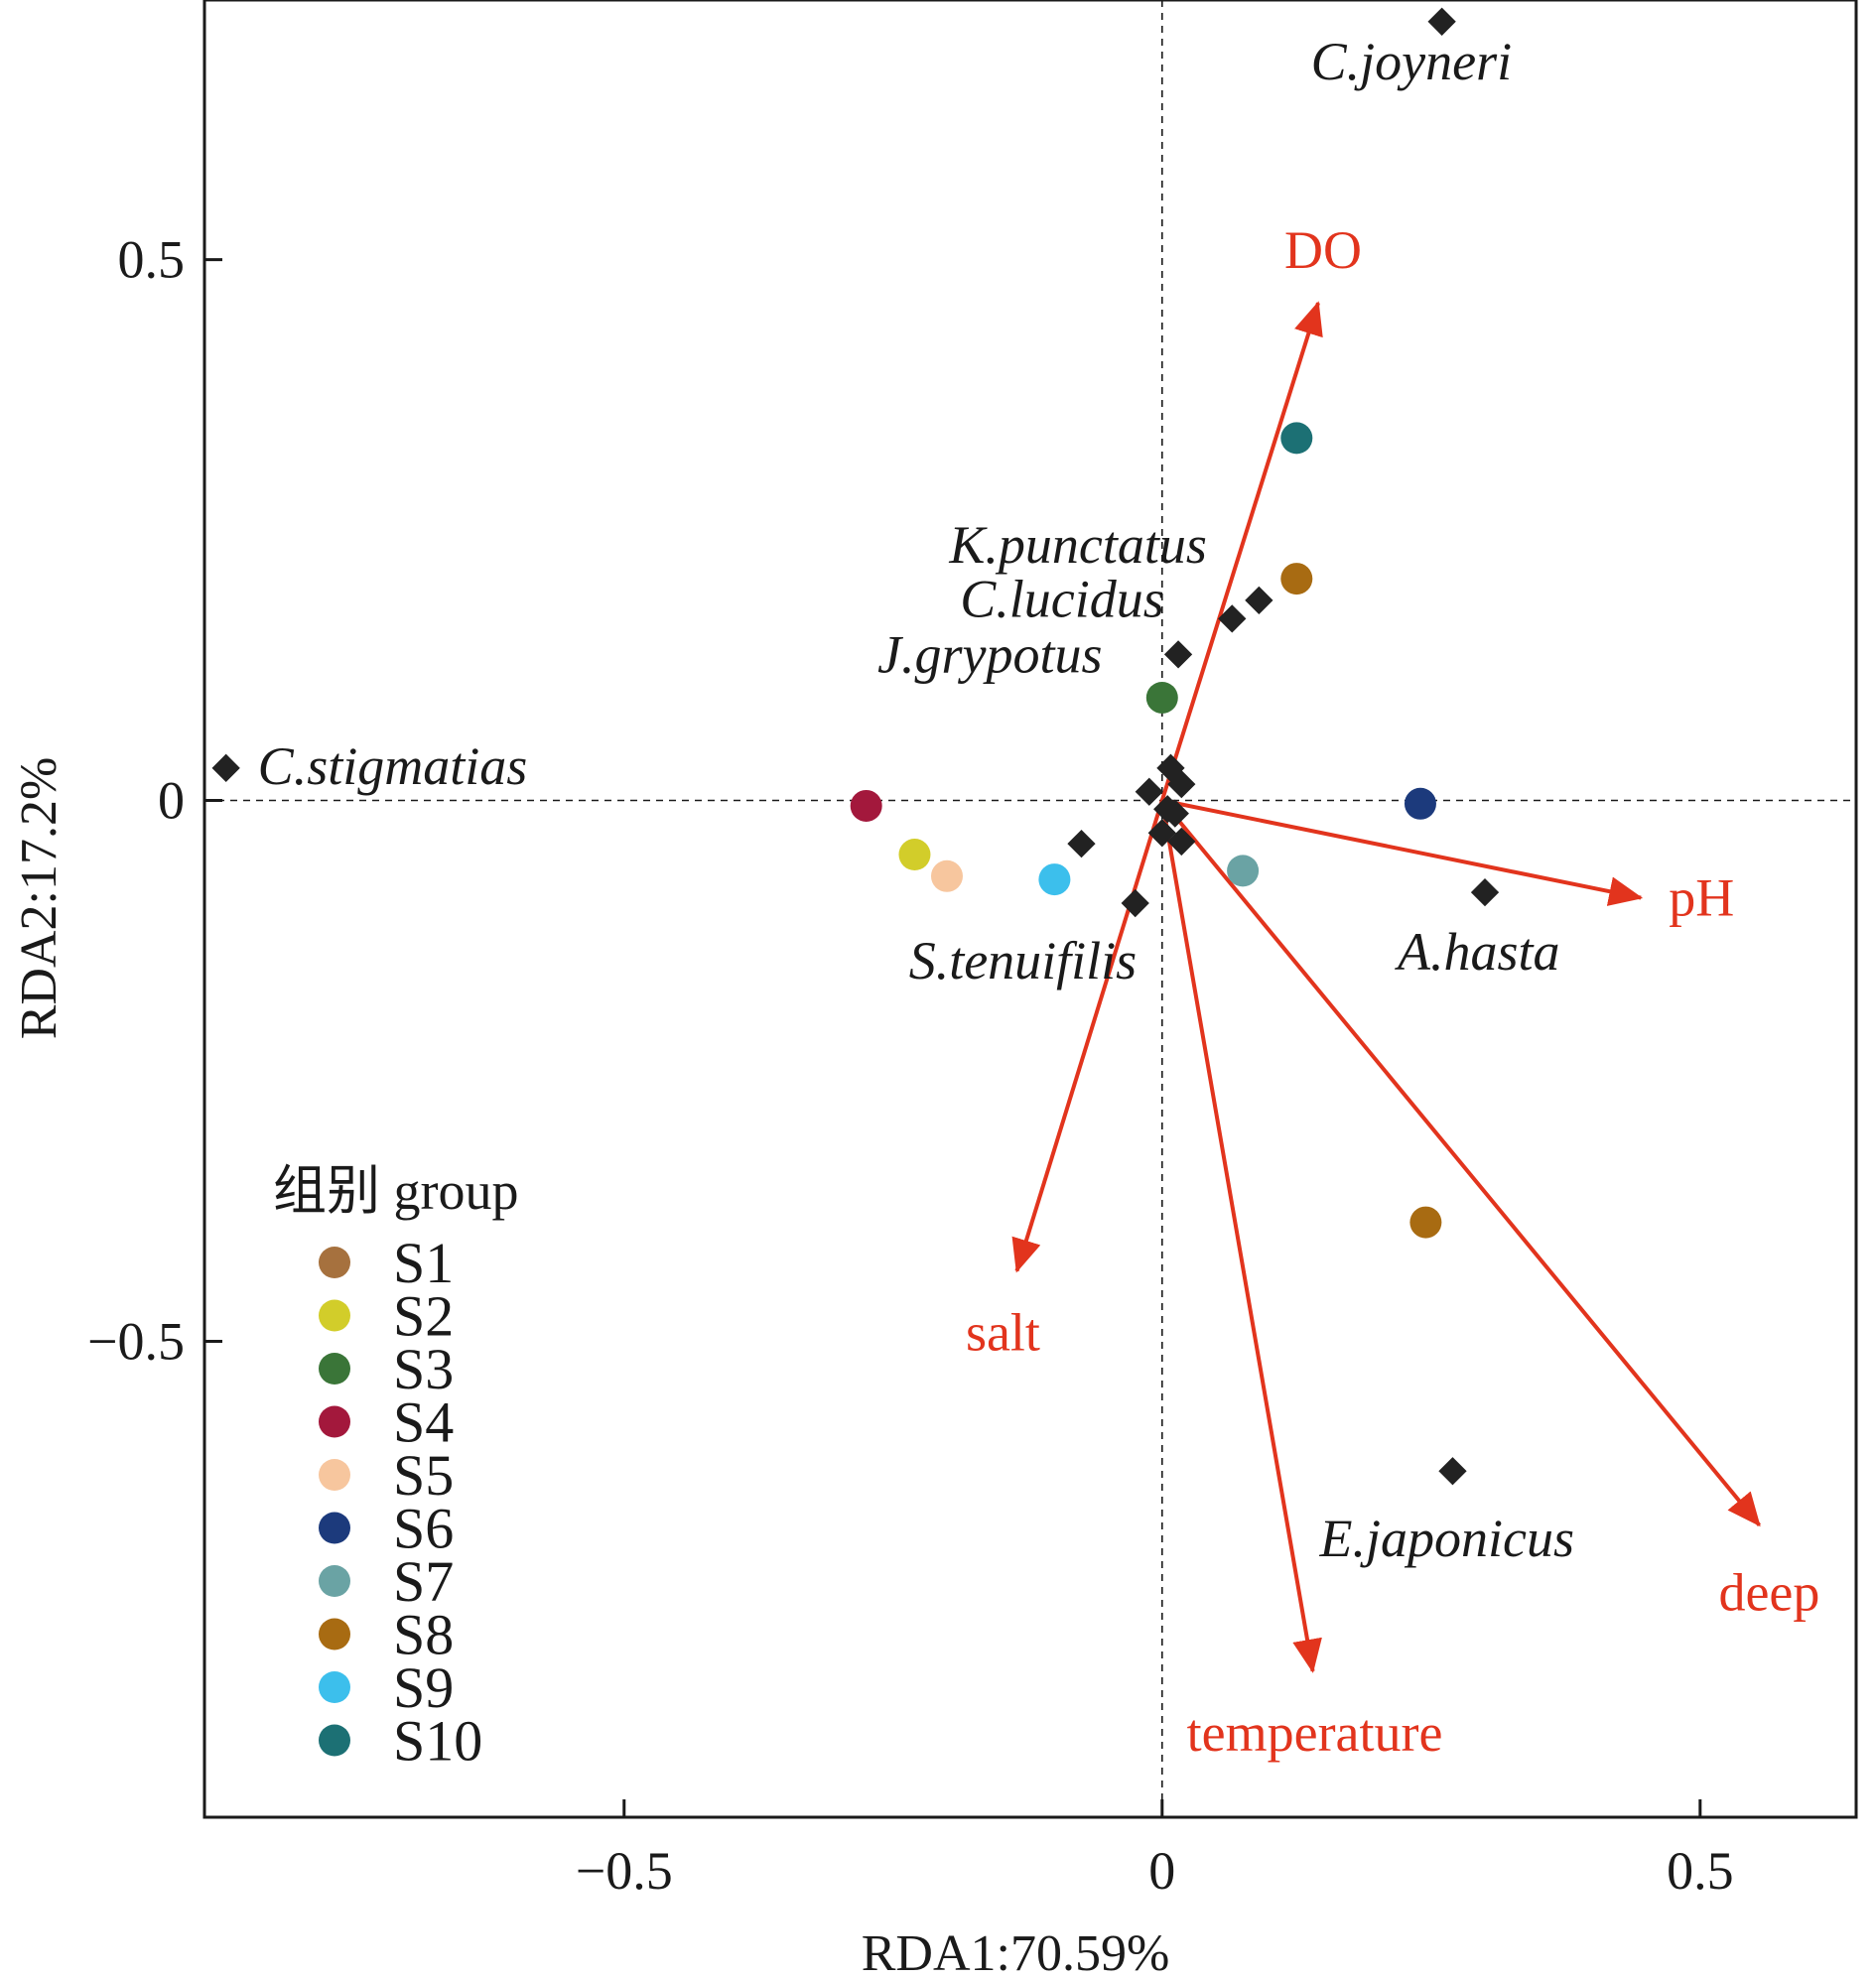  What do you see at coordinates (1700, 1871) in the screenshot?
I see `x-tick-label: 0.5` at bounding box center [1700, 1871].